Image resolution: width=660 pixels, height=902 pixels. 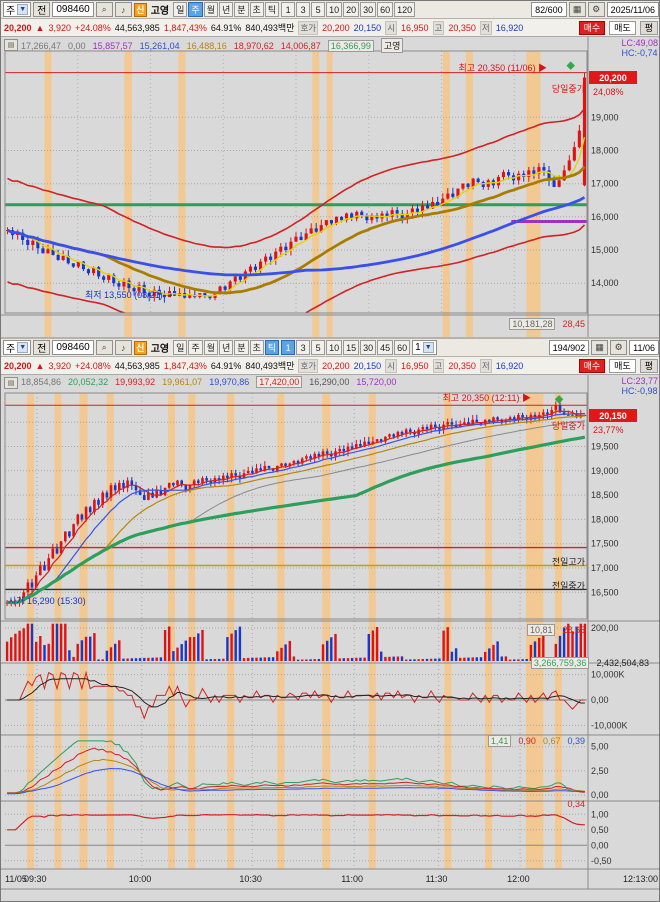 What do you see at coordinates (351, 347) in the screenshot?
I see `interval-15: 15` at bounding box center [351, 347].